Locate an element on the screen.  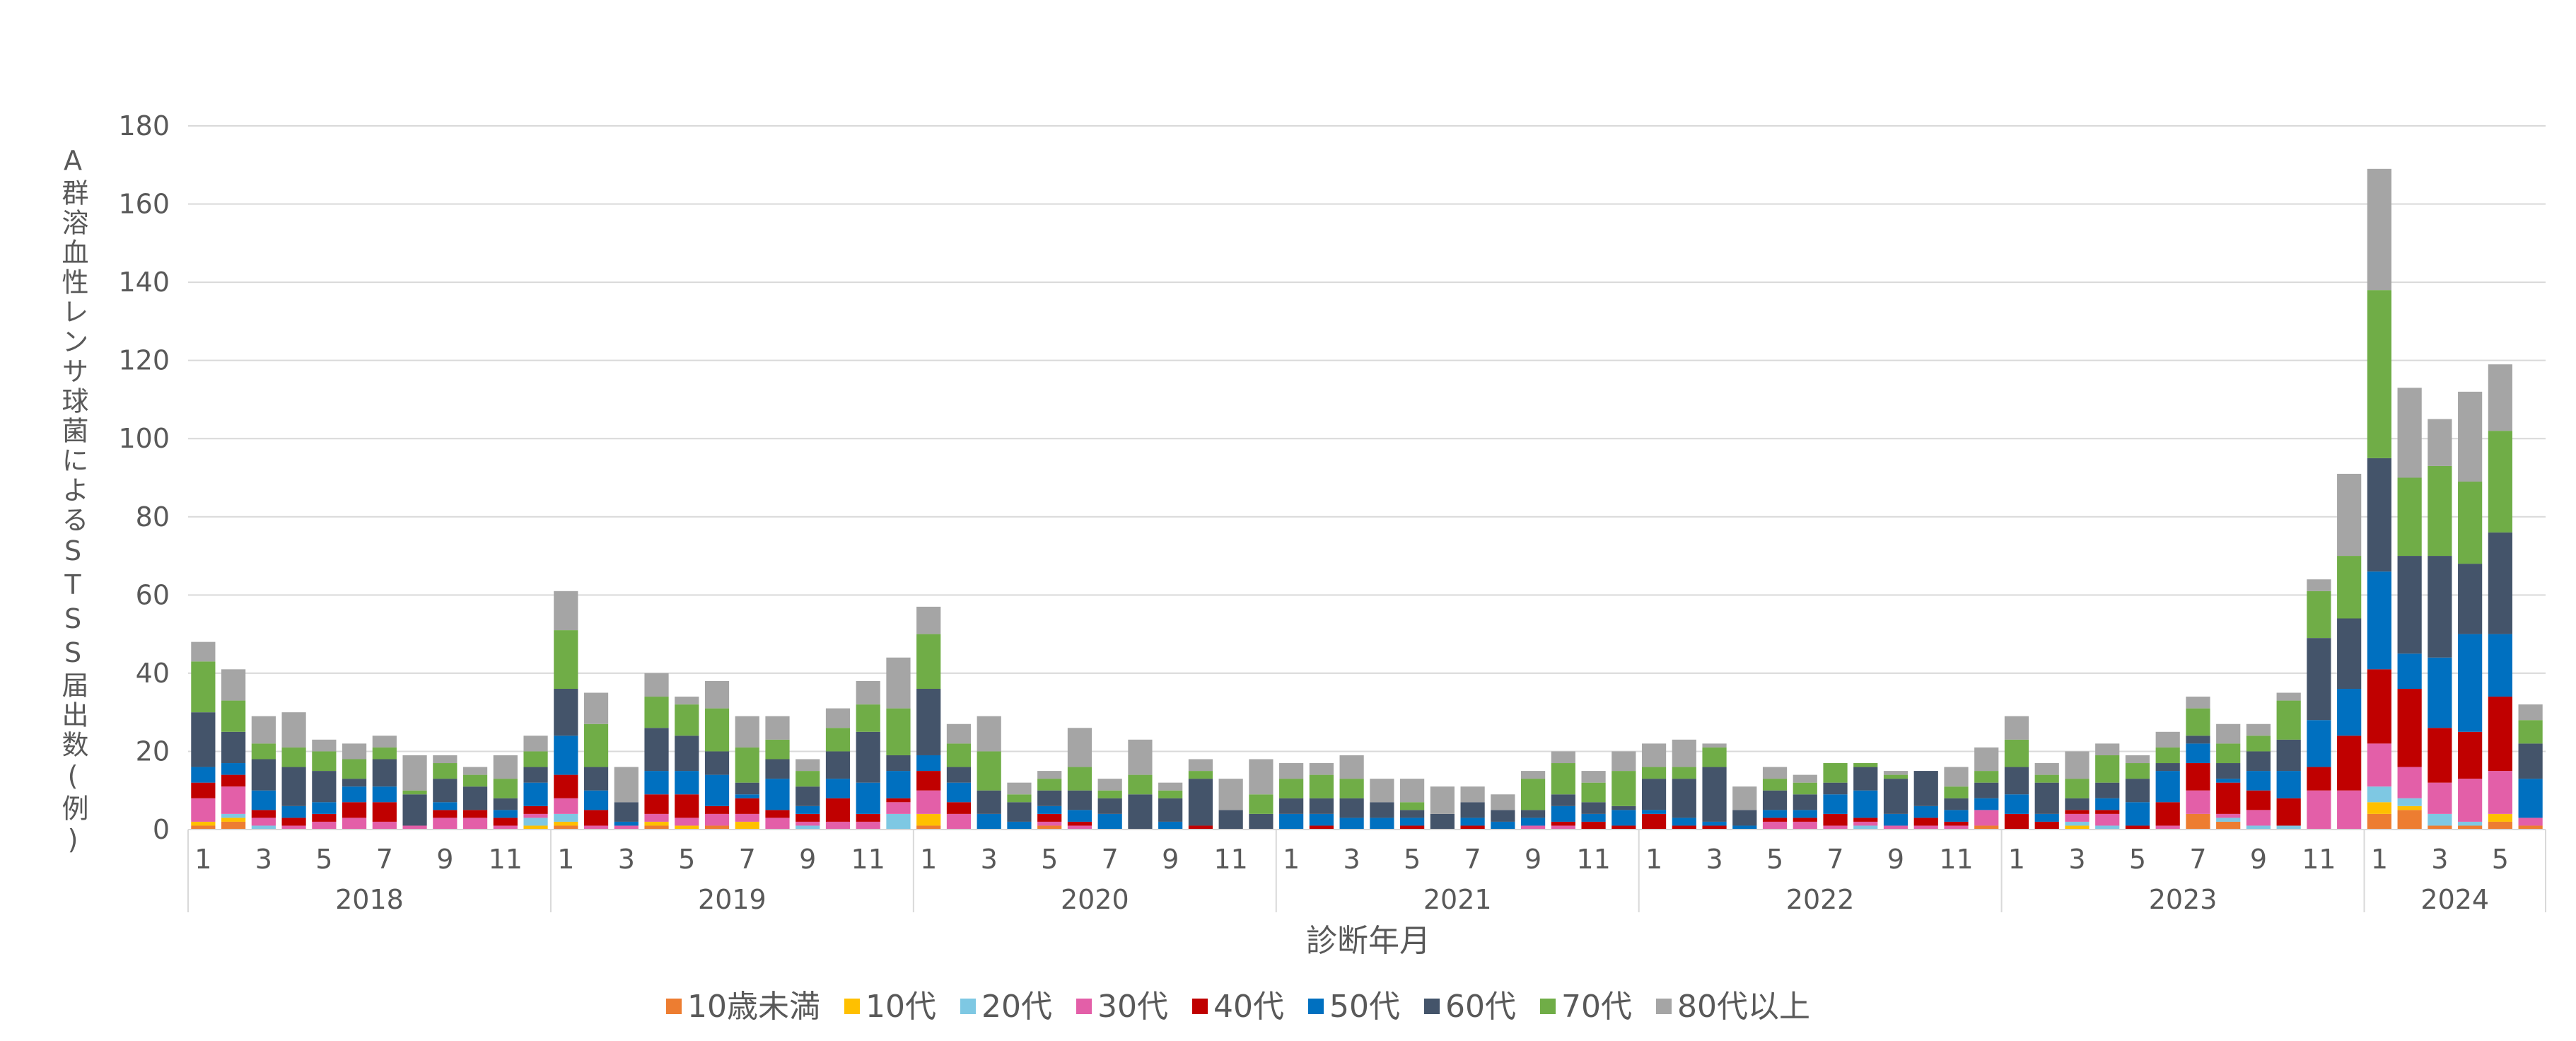
year-label: 2020 is located at coordinates (1095, 900).